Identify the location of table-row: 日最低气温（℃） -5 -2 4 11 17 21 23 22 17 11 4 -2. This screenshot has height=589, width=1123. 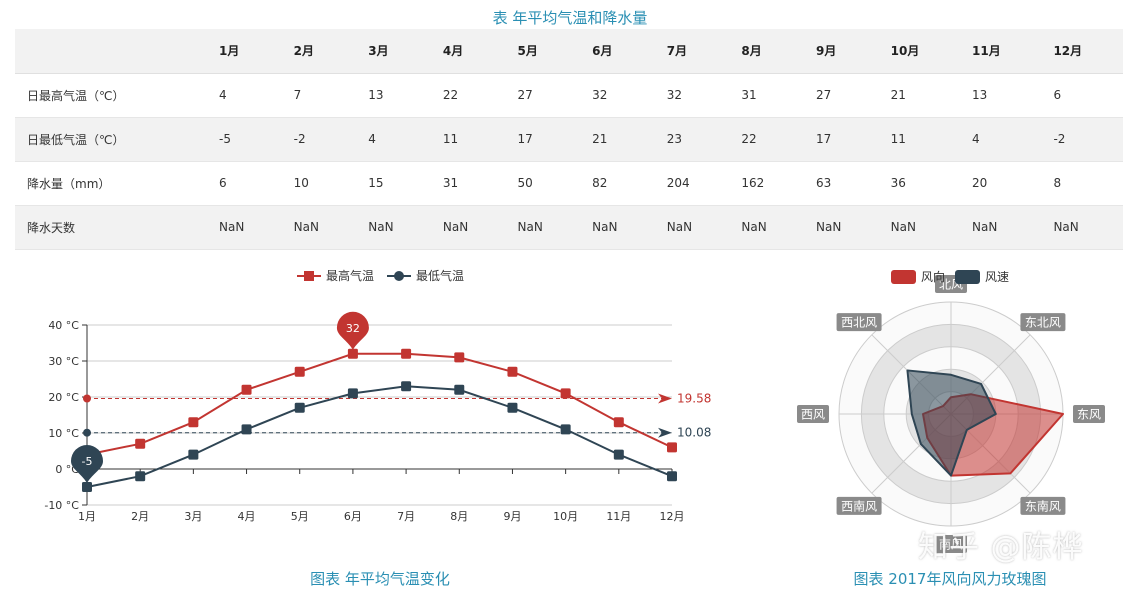
(569, 139).